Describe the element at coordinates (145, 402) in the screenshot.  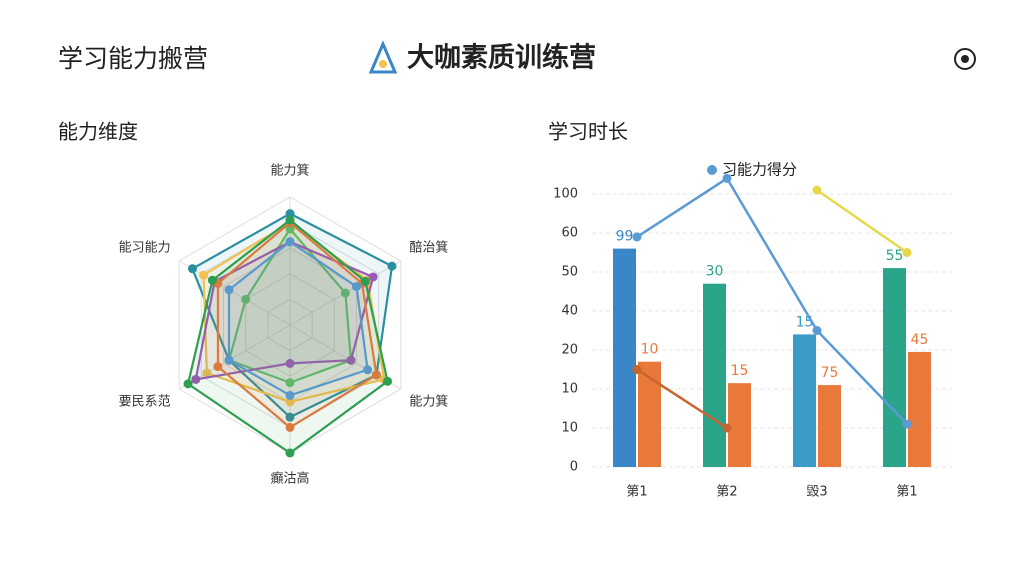
I see `axis-label: 要民系范` at that location.